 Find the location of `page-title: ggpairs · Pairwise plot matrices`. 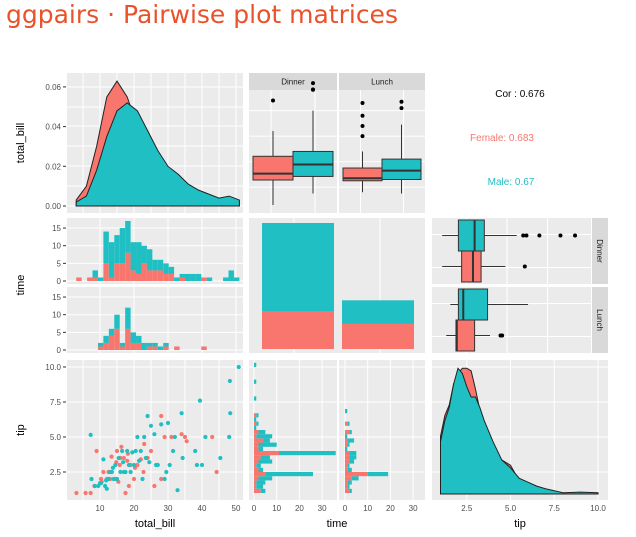

page-title: ggpairs · Pairwise plot matrices is located at coordinates (202, 14).